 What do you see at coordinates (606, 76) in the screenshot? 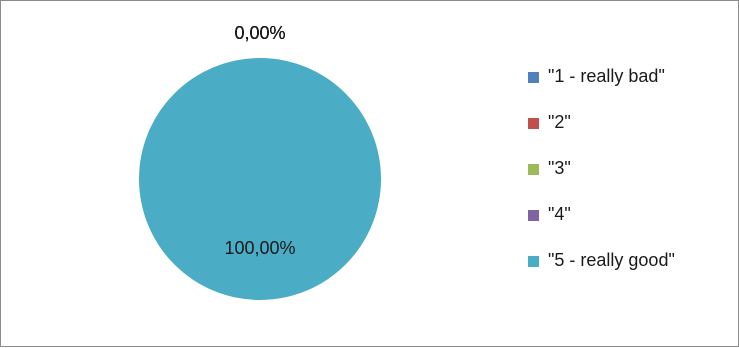
I see `legend-label: "1 - really bad"` at bounding box center [606, 76].